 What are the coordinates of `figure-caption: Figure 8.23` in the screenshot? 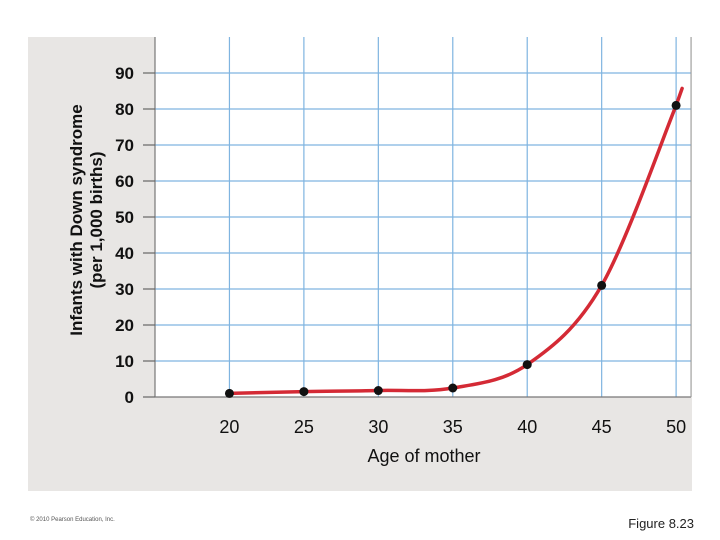 It's located at (661, 523).